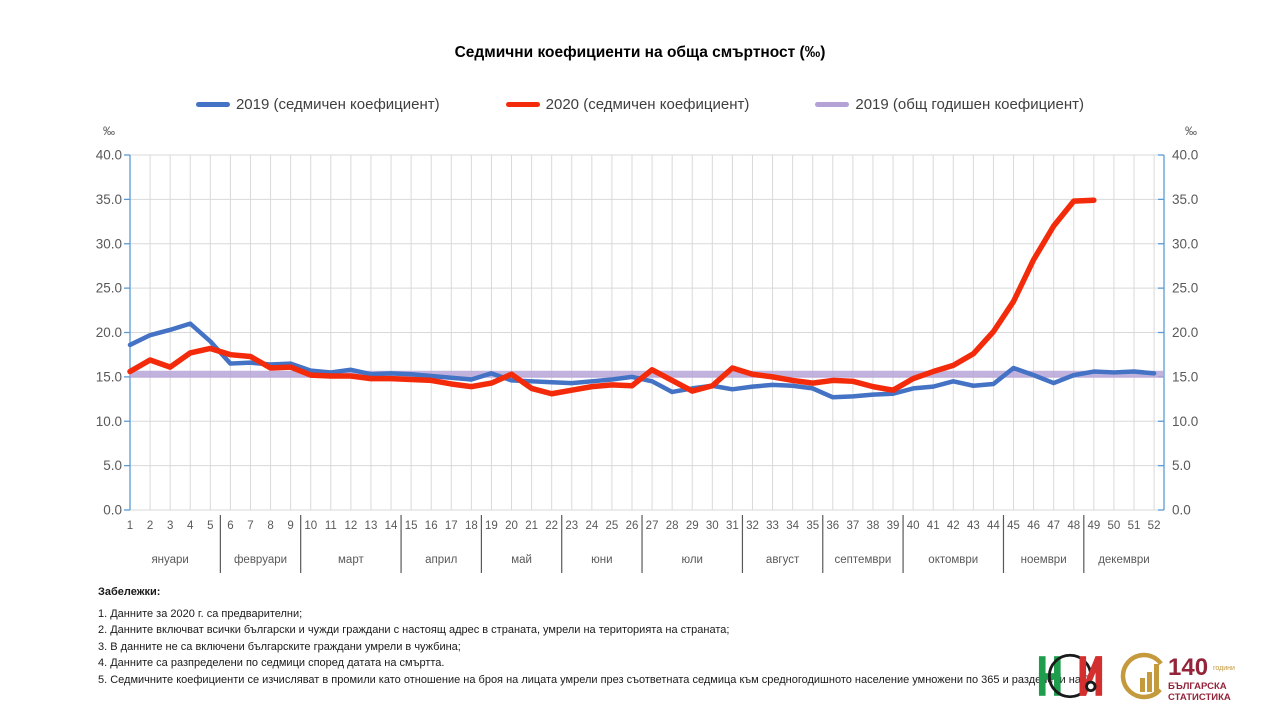 This screenshot has height=720, width=1280. Describe the element at coordinates (109, 131) in the screenshot. I see `y-axis-unit-left: ‰` at that location.